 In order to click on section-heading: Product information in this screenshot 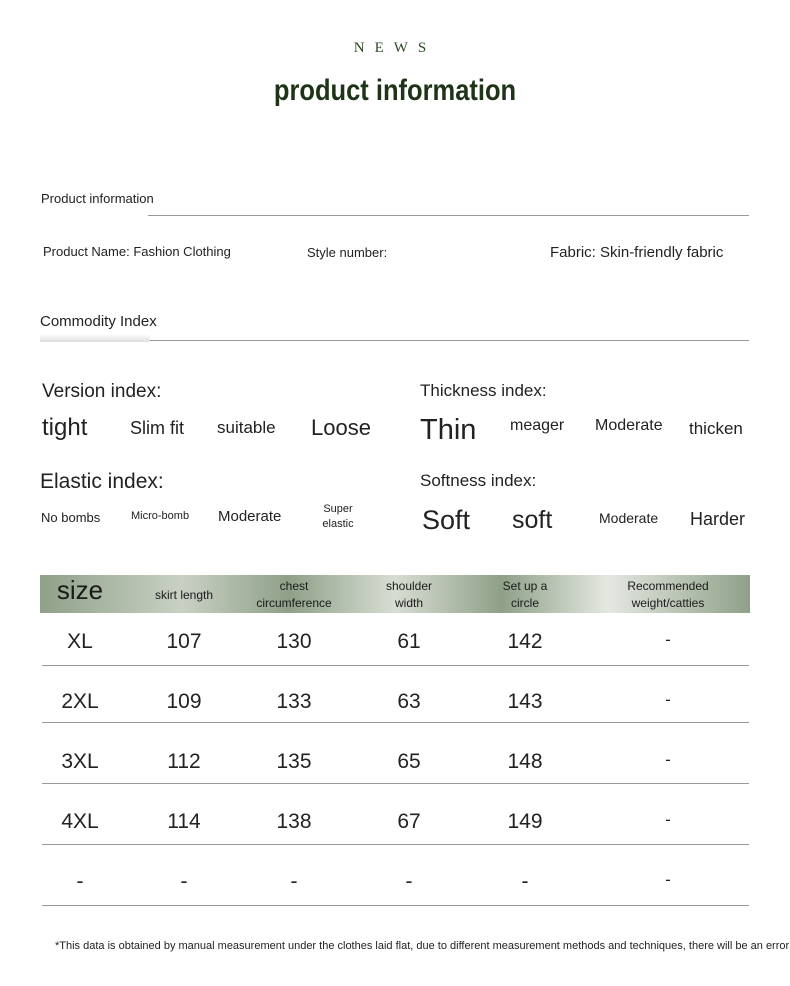, I will do `click(97, 198)`.